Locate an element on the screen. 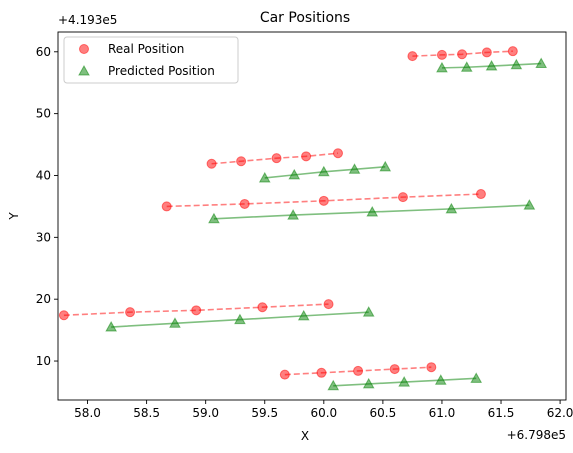 The width and height of the screenshot is (573, 453). x-axis-label: X is located at coordinates (305, 436).